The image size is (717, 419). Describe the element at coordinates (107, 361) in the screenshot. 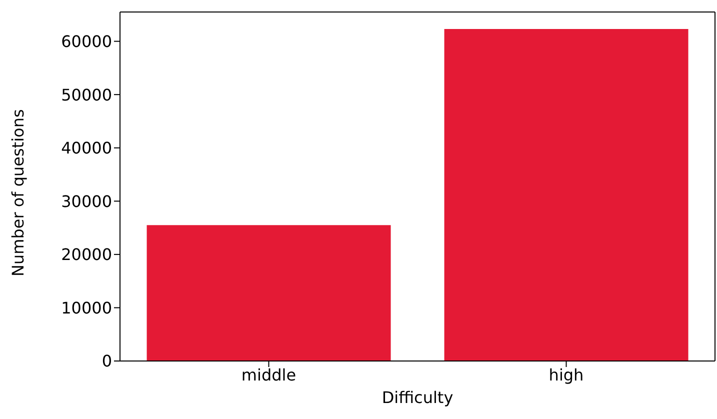

I see `y-tick-label: 0` at that location.